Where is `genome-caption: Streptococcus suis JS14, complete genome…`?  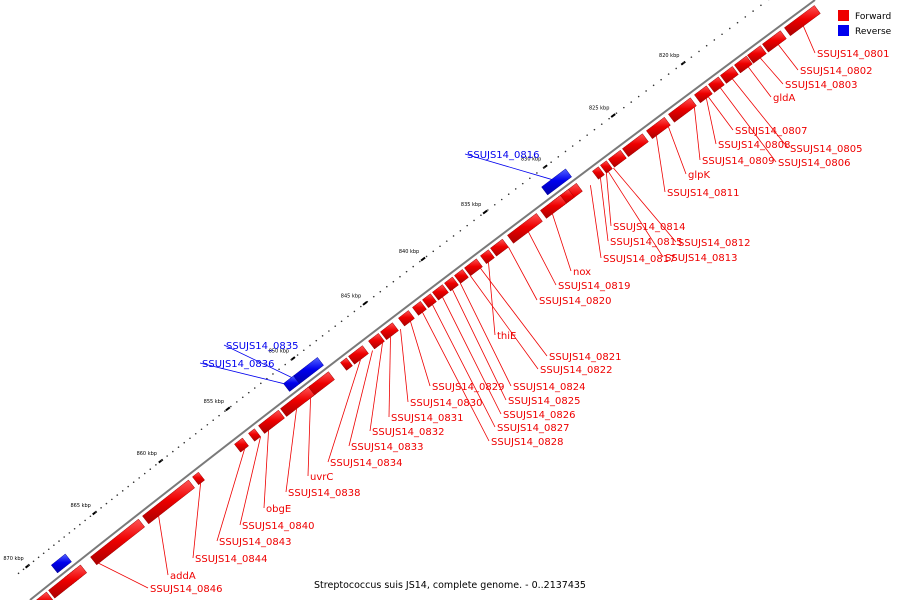 genome-caption: Streptococcus suis JS14, complete genome… is located at coordinates (450, 585).